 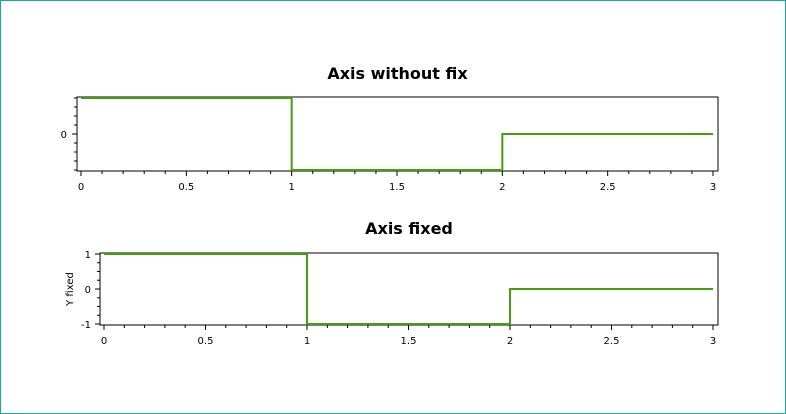 I want to click on y-tick-label: -1, so click(x=86, y=325).